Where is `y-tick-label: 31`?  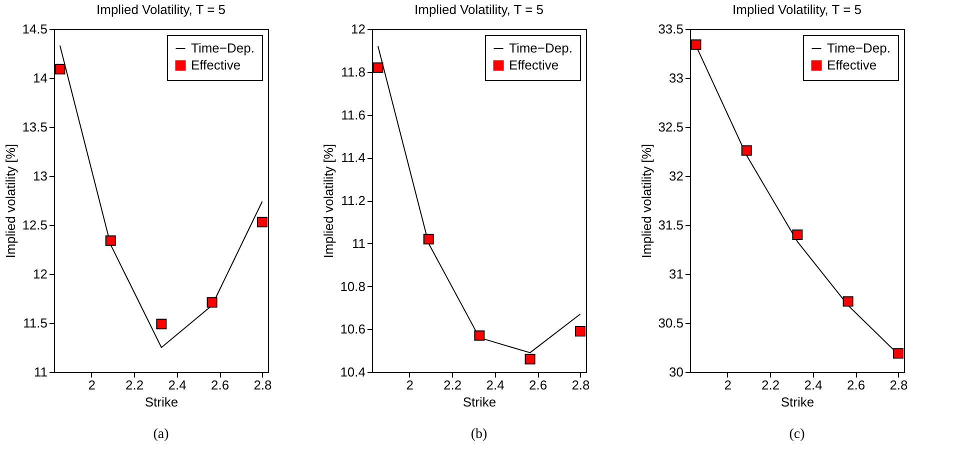 y-tick-label: 31 is located at coordinates (676, 274).